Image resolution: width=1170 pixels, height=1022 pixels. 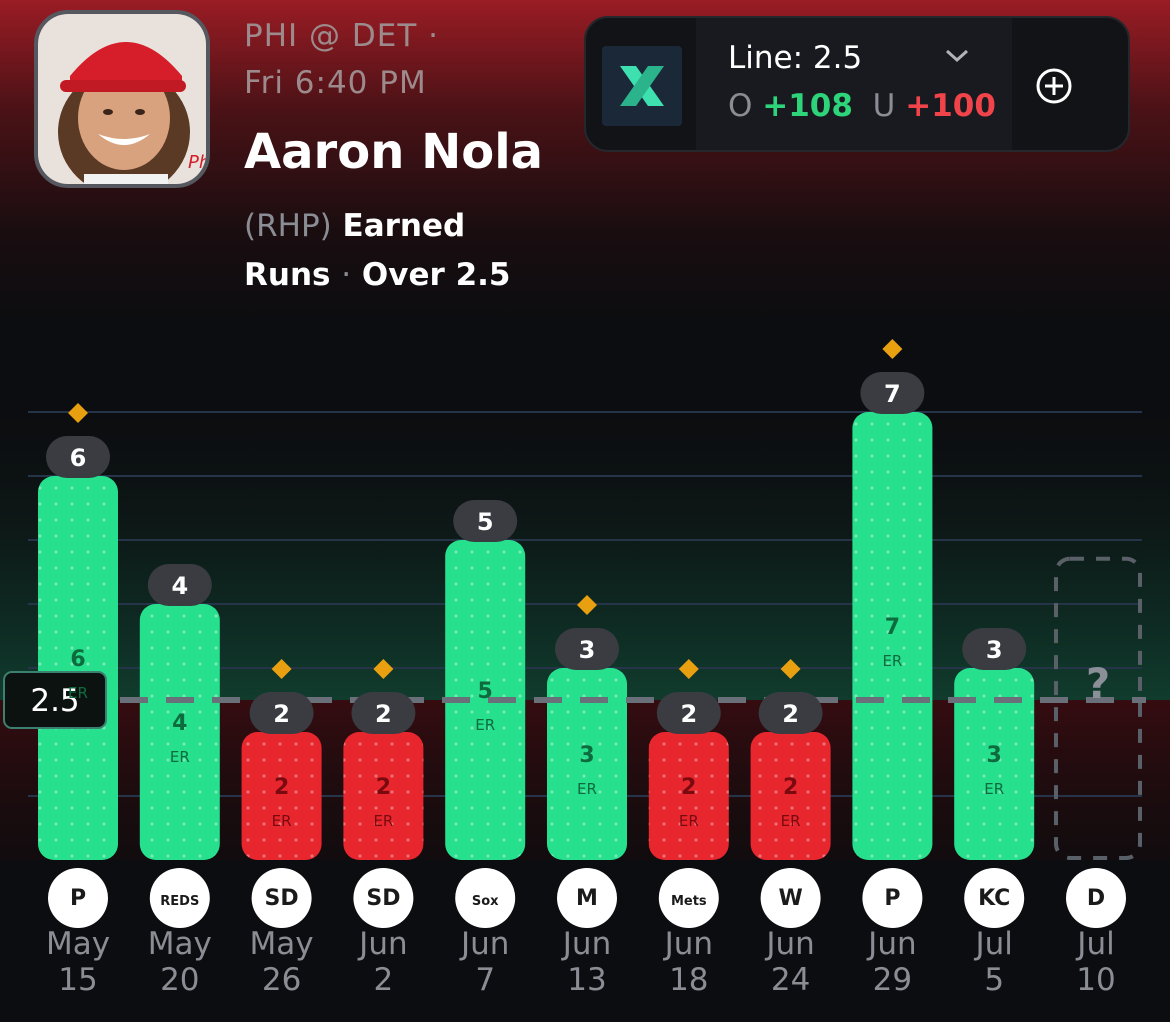 What do you see at coordinates (892, 627) in the screenshot?
I see `bar-inner-value: 7` at bounding box center [892, 627].